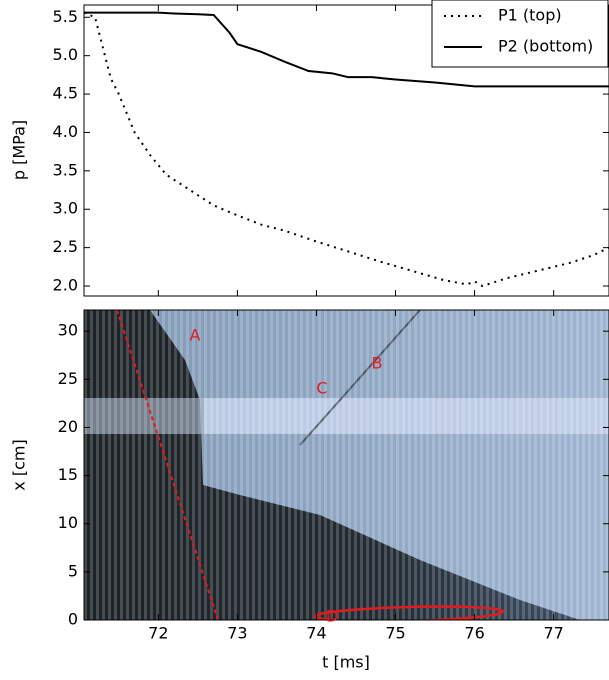 Image resolution: width=609 pixels, height=680 pixels. Describe the element at coordinates (316, 633) in the screenshot. I see `x-tick-label: 74` at that location.